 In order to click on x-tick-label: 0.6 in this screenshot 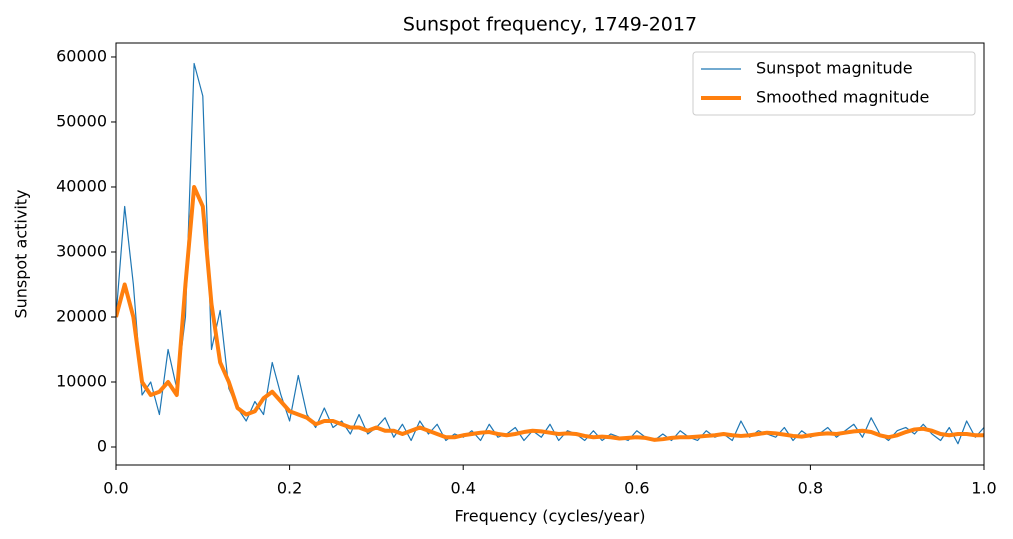, I will do `click(636, 488)`.